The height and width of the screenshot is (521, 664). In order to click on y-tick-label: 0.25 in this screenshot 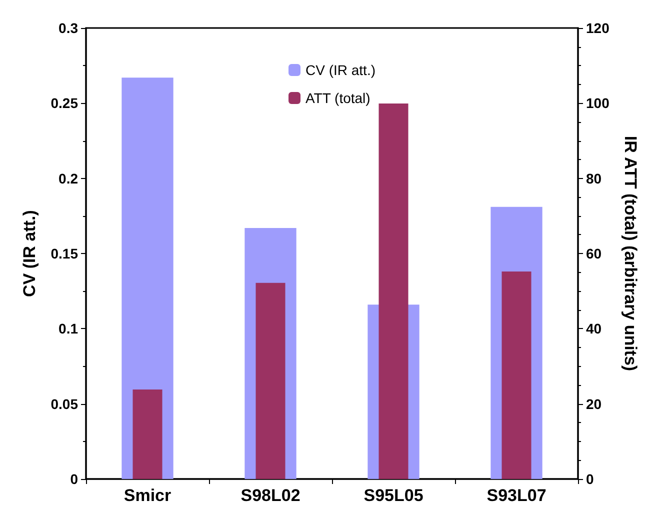, I will do `click(64, 103)`.